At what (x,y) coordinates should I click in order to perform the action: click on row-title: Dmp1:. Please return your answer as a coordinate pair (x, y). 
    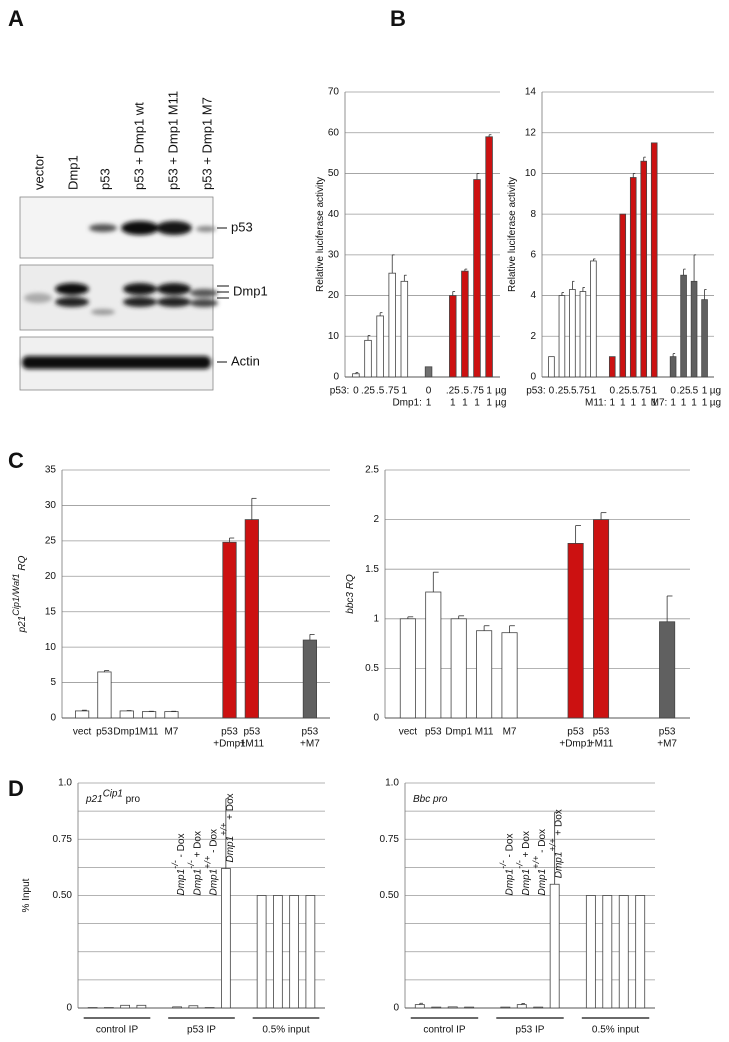
    Looking at the image, I should click on (406, 403).